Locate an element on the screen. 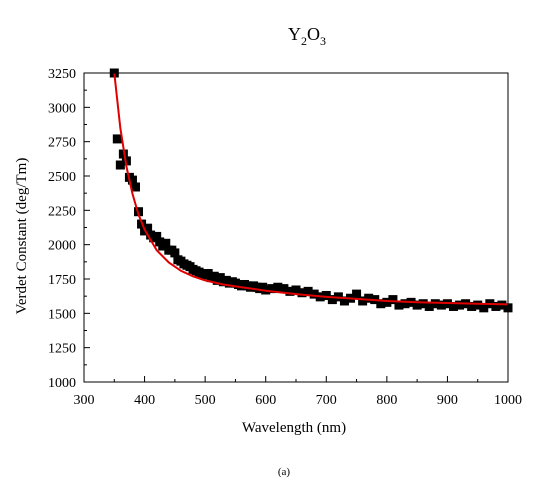 The width and height of the screenshot is (550, 494). y-tick-label: 1000 is located at coordinates (62, 383).